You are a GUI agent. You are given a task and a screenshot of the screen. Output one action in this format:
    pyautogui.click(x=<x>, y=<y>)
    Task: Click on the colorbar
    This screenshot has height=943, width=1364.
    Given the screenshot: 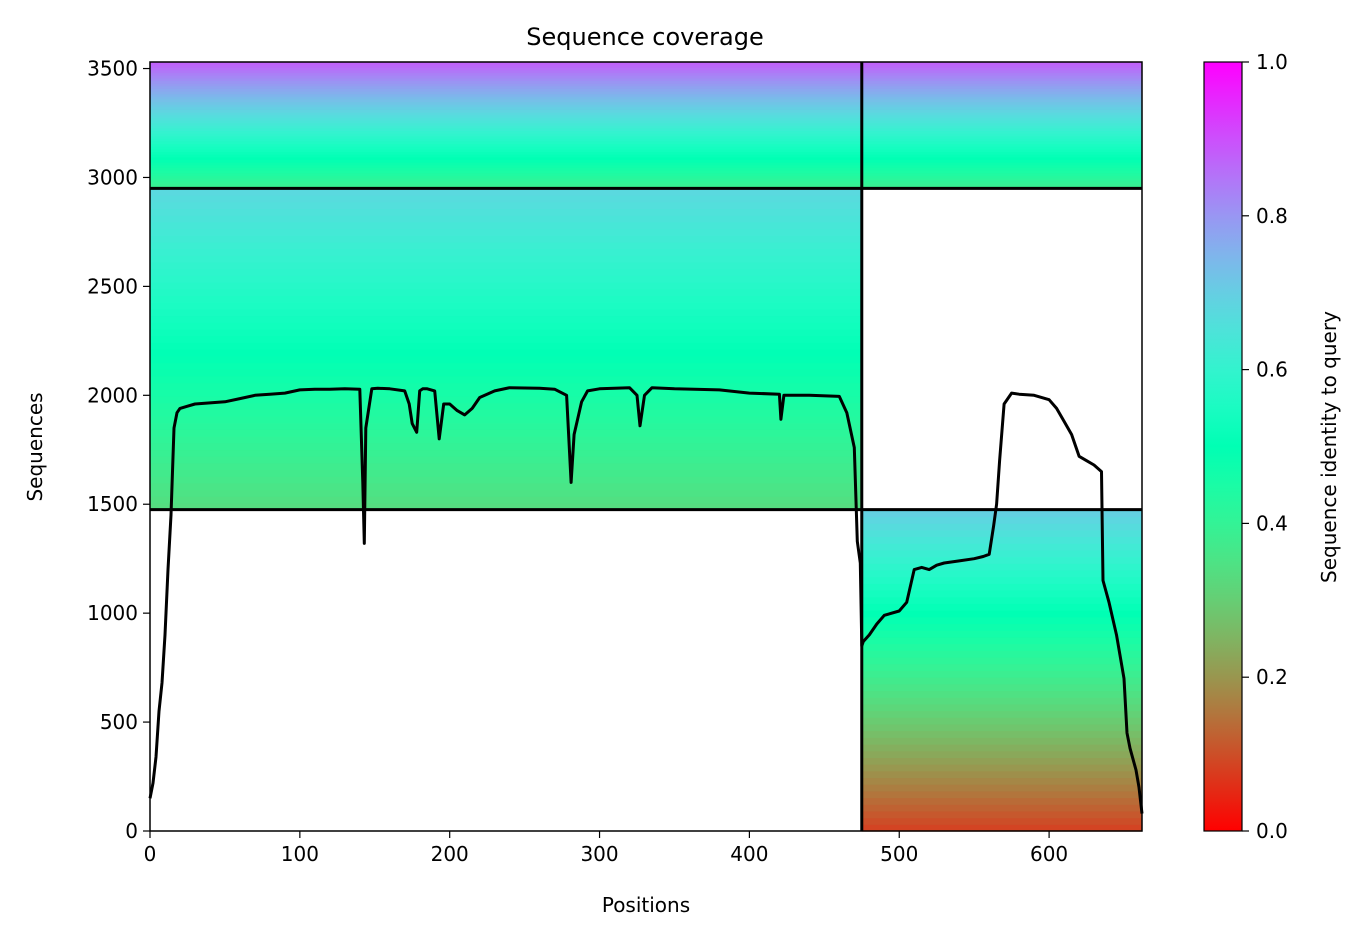 What is the action you would take?
    pyautogui.click(x=1223, y=446)
    